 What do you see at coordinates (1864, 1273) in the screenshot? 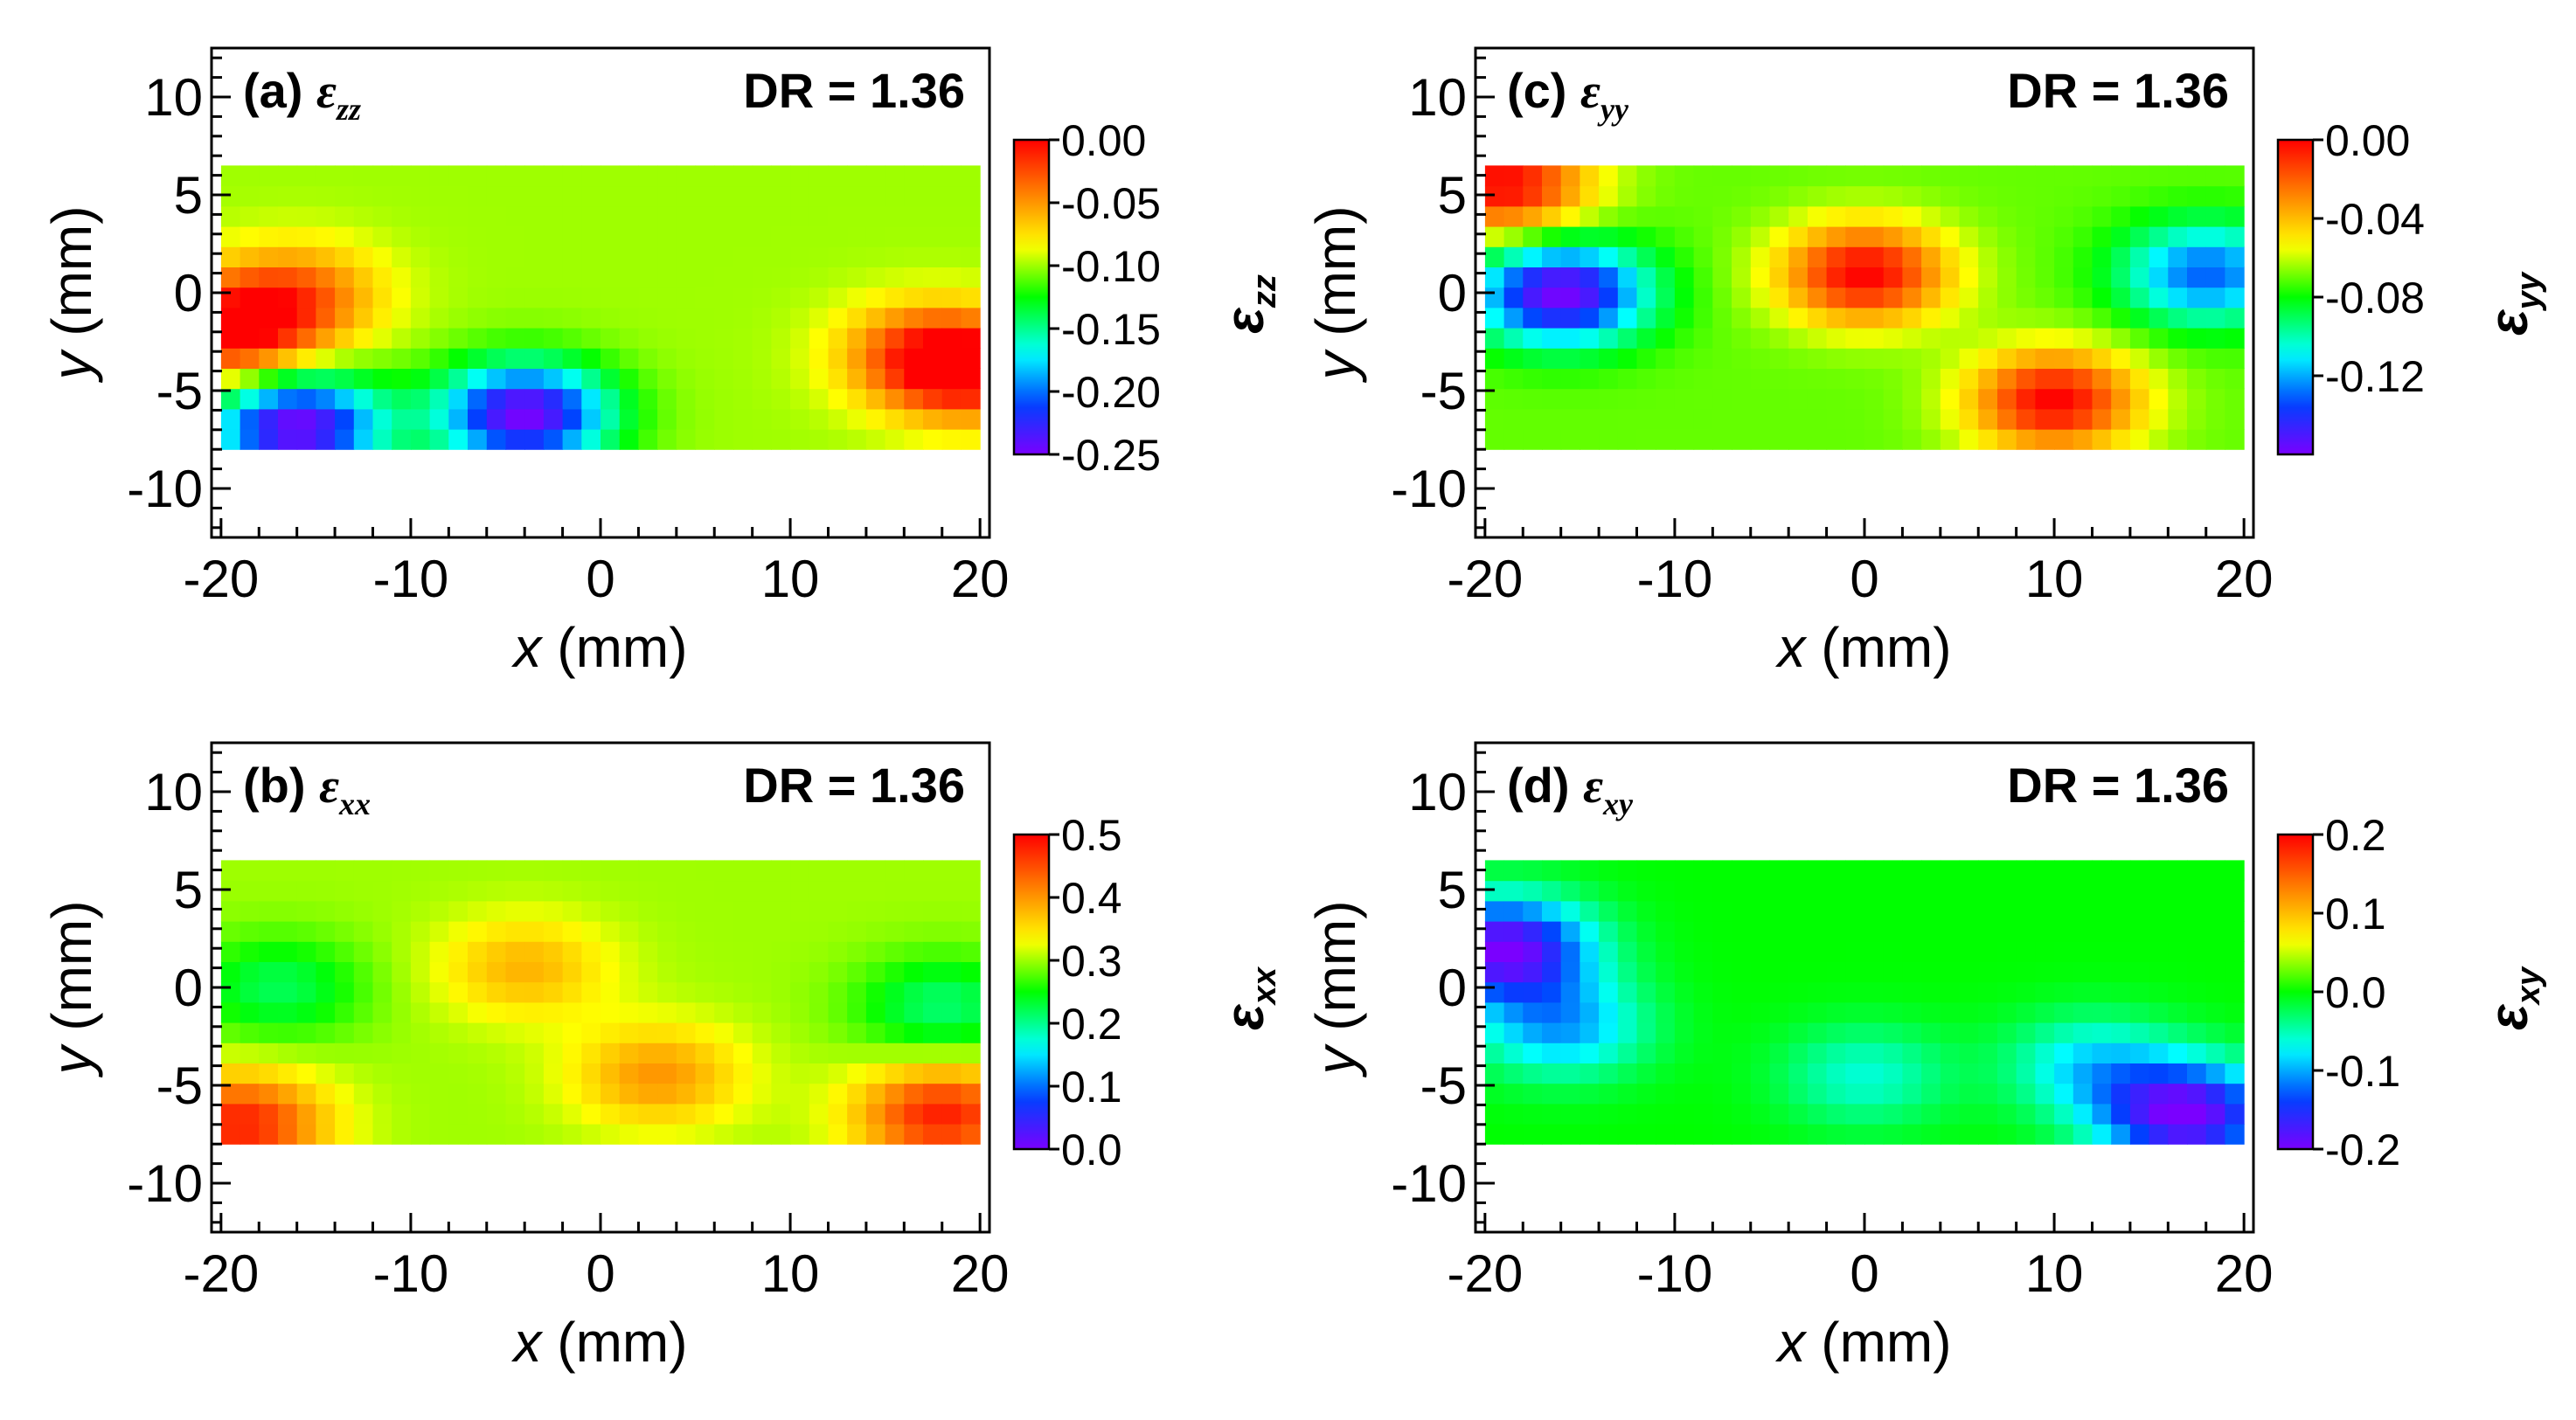
I see `x-tick-label: 0` at bounding box center [1864, 1273].